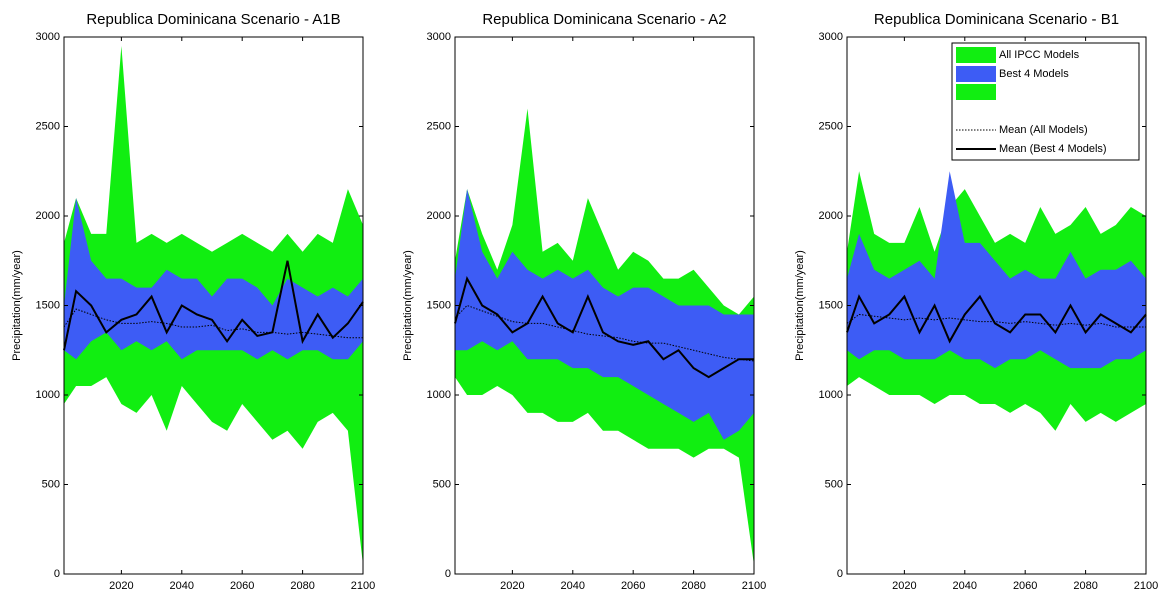 The image size is (1161, 592). I want to click on legend-label: All IPCC Models, so click(1039, 55).